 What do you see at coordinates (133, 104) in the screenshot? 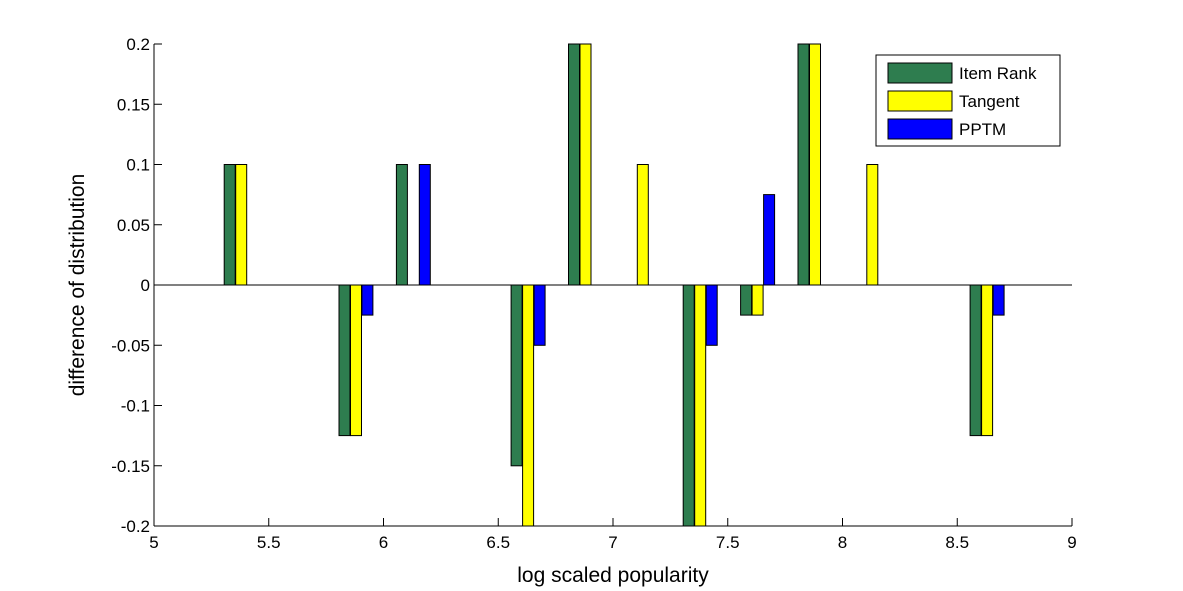
I see `y-tick-label: 0.15` at bounding box center [133, 104].